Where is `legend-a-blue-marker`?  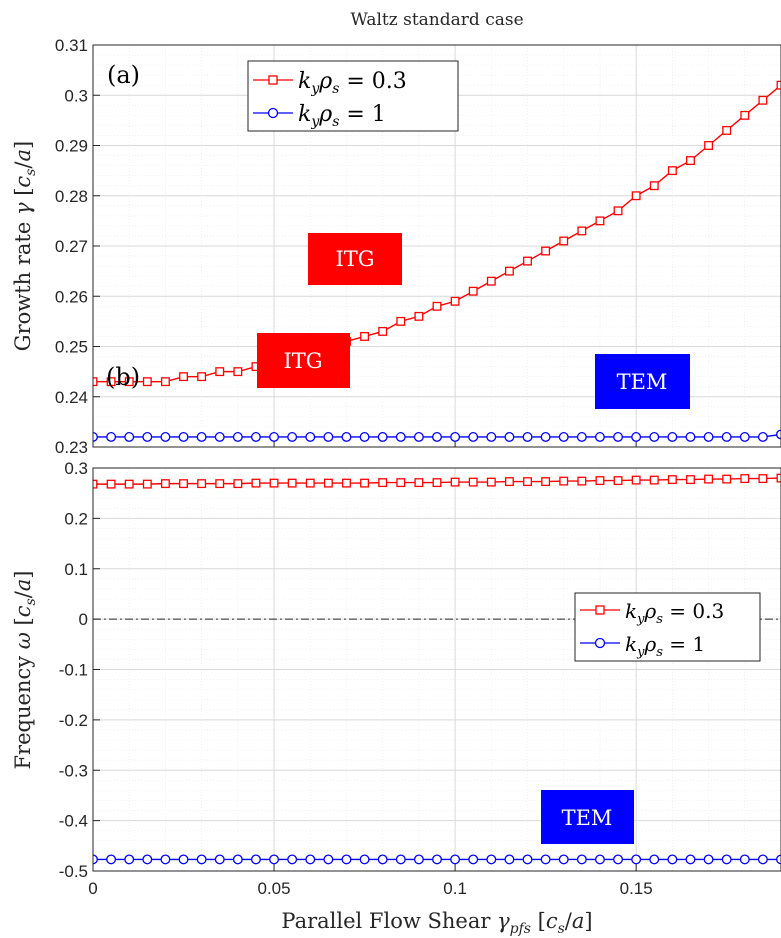
legend-a-blue-marker is located at coordinates (273, 113).